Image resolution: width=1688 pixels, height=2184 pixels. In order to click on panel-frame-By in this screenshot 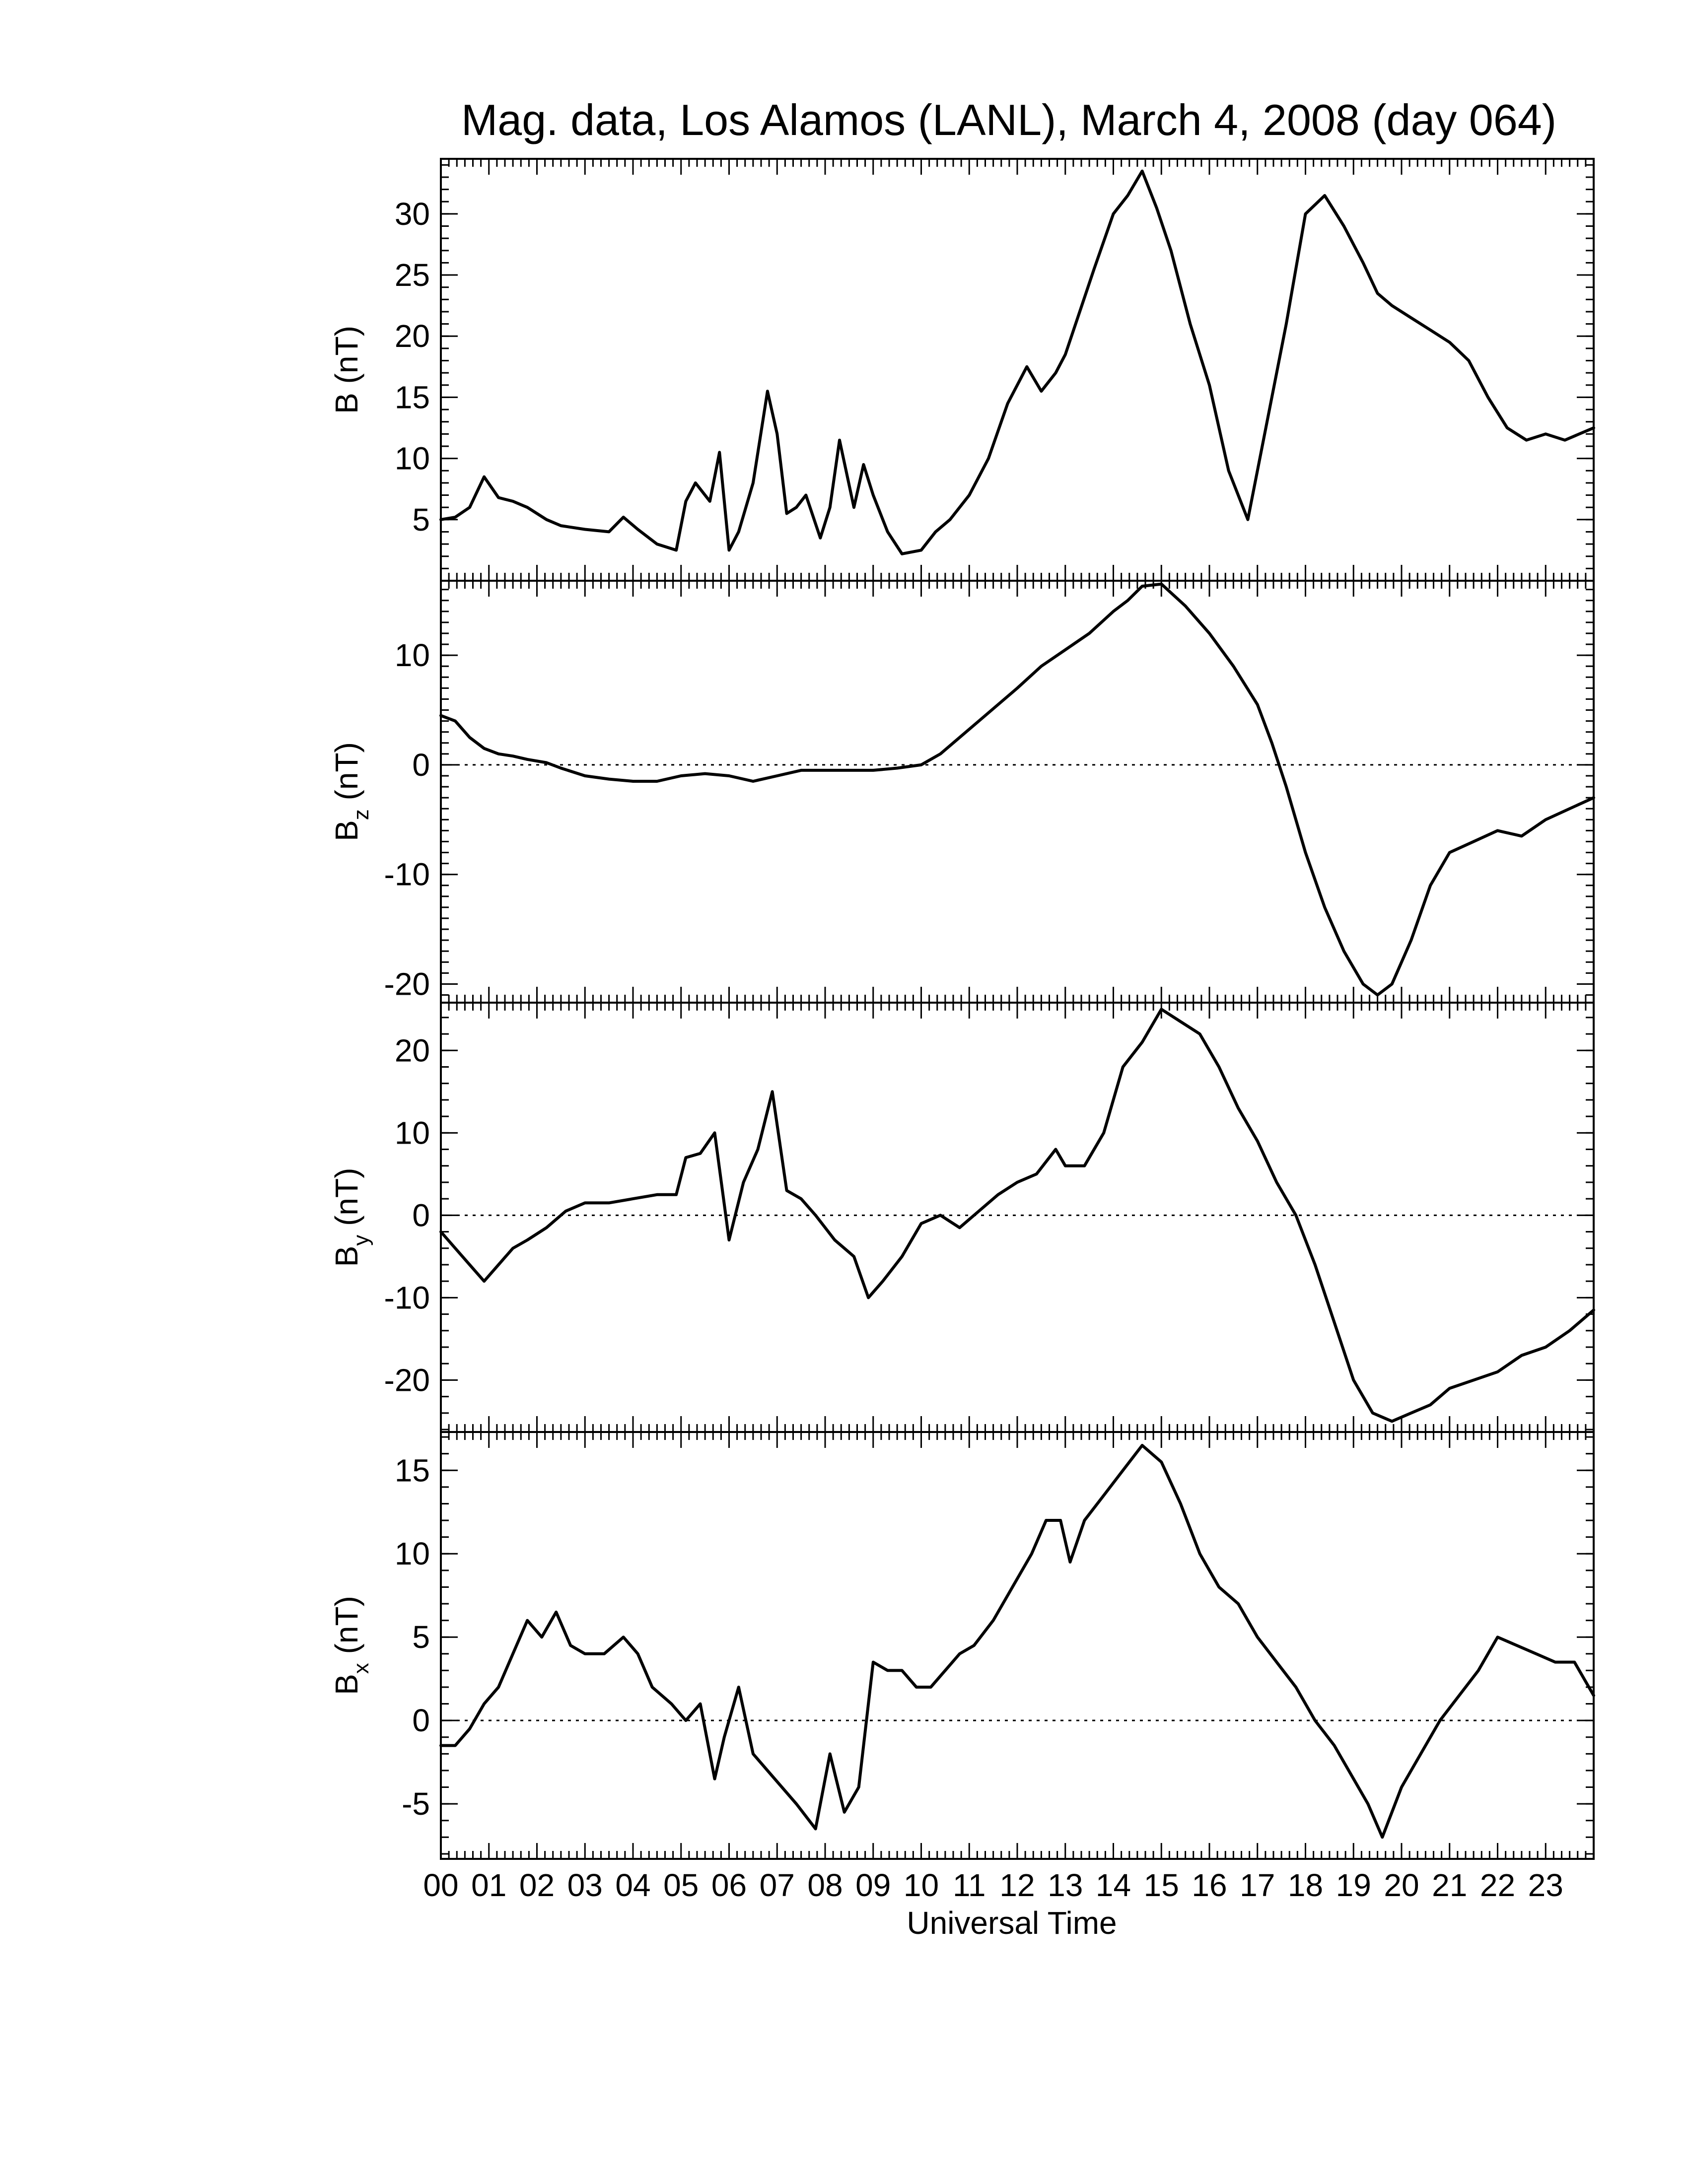, I will do `click(1017, 1217)`.